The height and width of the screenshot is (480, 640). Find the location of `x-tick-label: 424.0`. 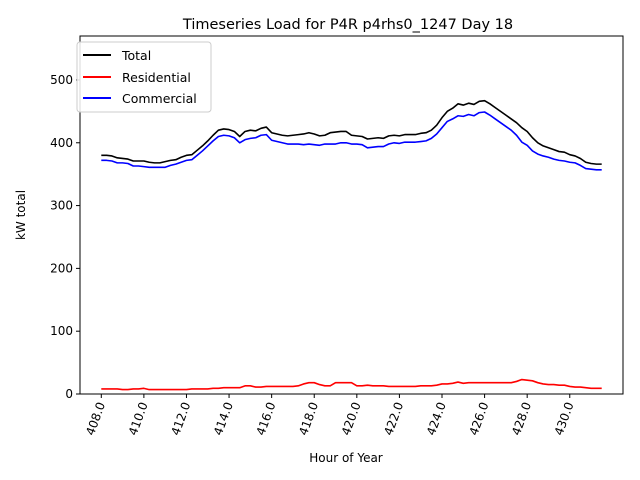

x-tick-label: 424.0 is located at coordinates (436, 418).